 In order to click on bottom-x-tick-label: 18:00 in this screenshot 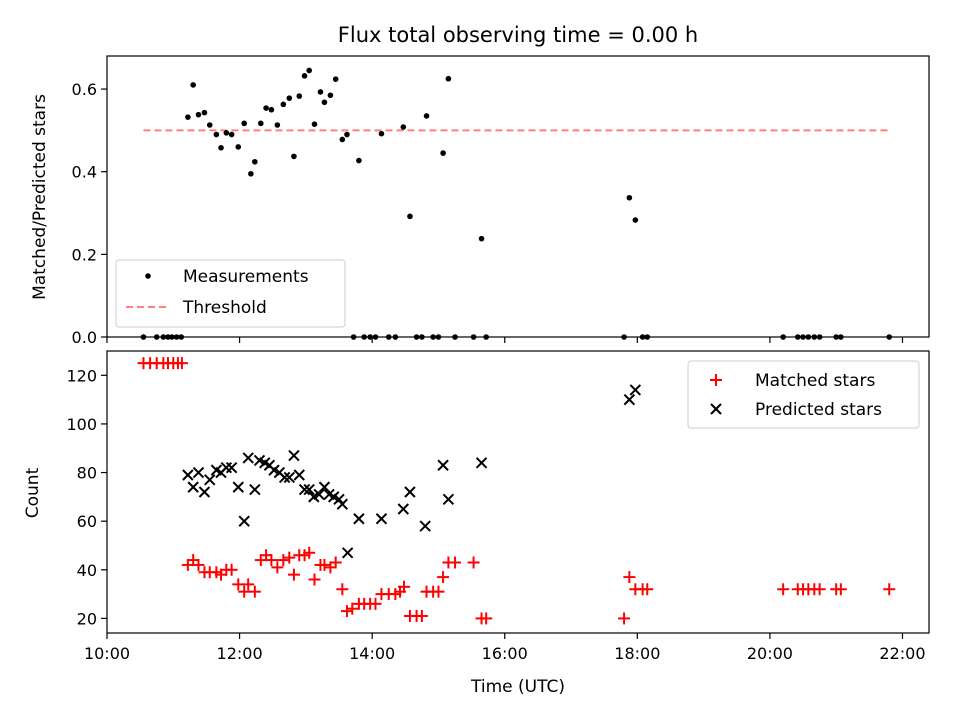, I will do `click(637, 653)`.